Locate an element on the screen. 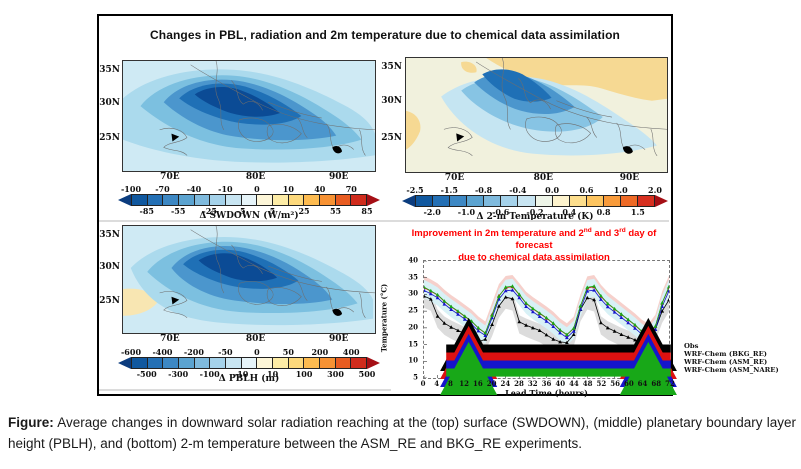 The image size is (801, 469). colorbar-tick-label: 200 is located at coordinates (320, 352).